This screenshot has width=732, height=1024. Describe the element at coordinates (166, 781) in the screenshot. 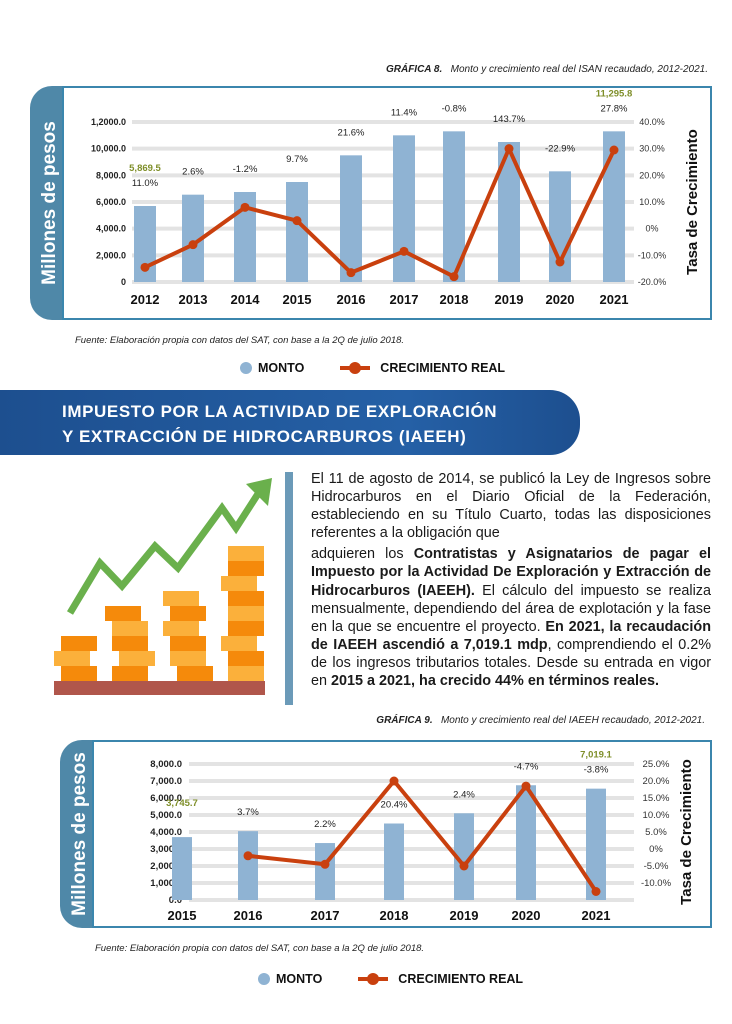

I see `y-tick-label: 7,000.0` at that location.